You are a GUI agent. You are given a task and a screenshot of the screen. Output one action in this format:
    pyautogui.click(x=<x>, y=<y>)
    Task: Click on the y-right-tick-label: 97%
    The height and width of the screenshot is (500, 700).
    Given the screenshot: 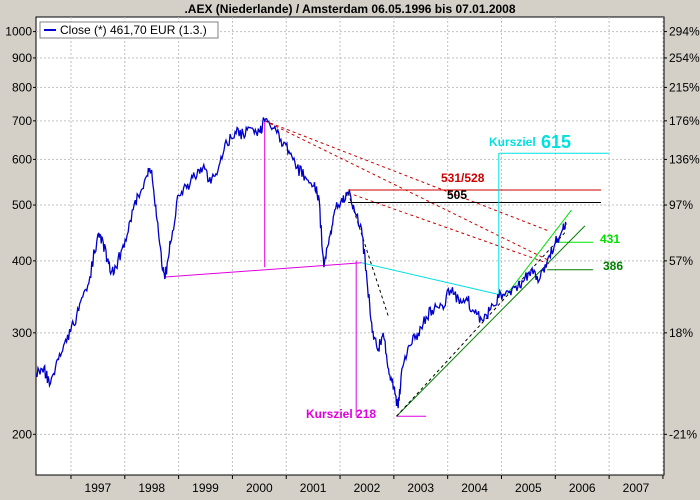 What is the action you would take?
    pyautogui.click(x=681, y=205)
    